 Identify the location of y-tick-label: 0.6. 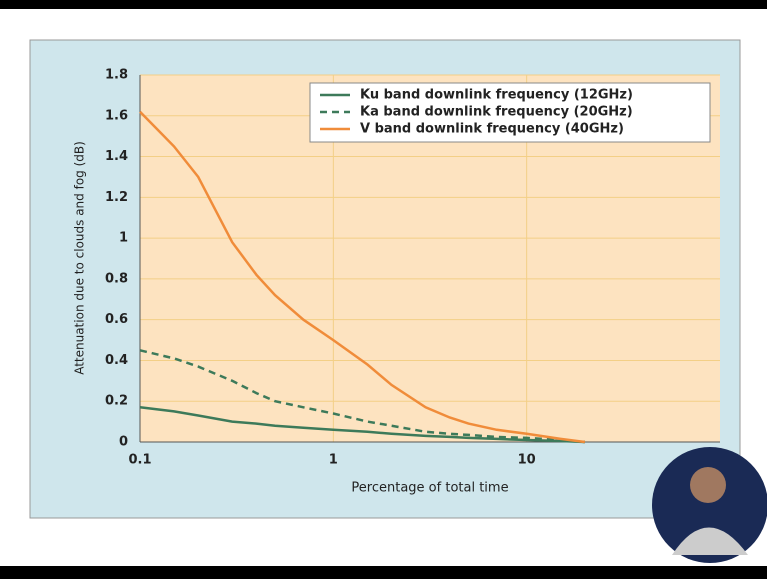
(116, 319).